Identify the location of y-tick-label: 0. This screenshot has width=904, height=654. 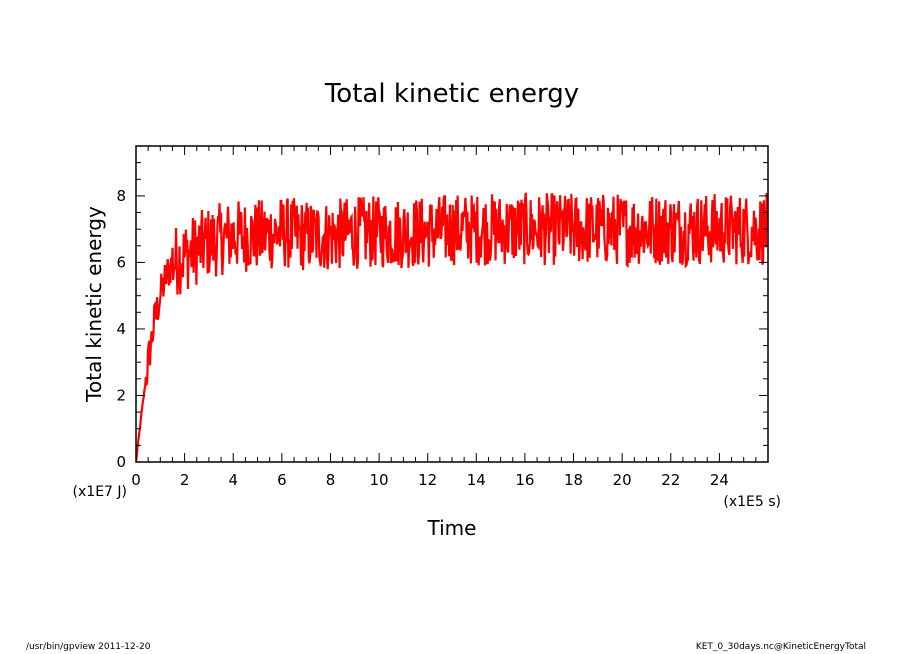
(121, 462).